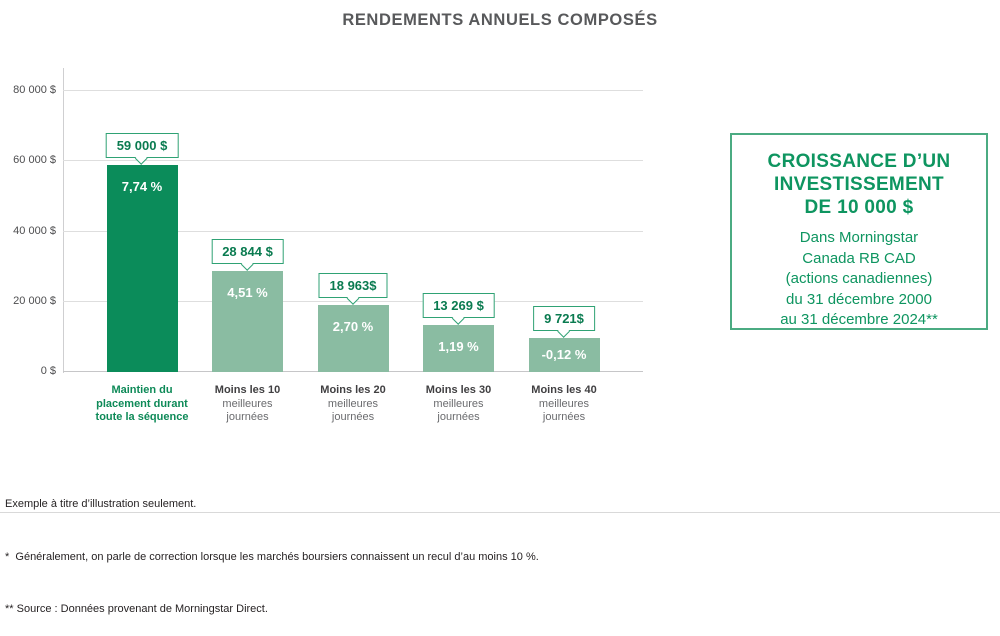 This screenshot has width=1000, height=636. I want to click on x-category-label: Moins les 20 meilleures journées, so click(353, 404).